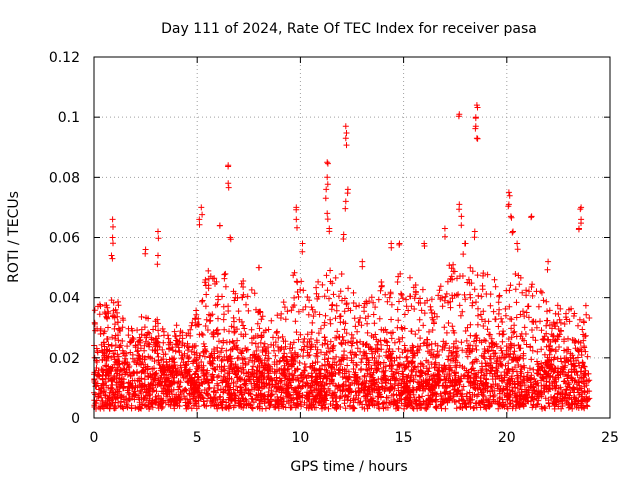  What do you see at coordinates (507, 438) in the screenshot?
I see `x-tick-label: 20` at bounding box center [507, 438].